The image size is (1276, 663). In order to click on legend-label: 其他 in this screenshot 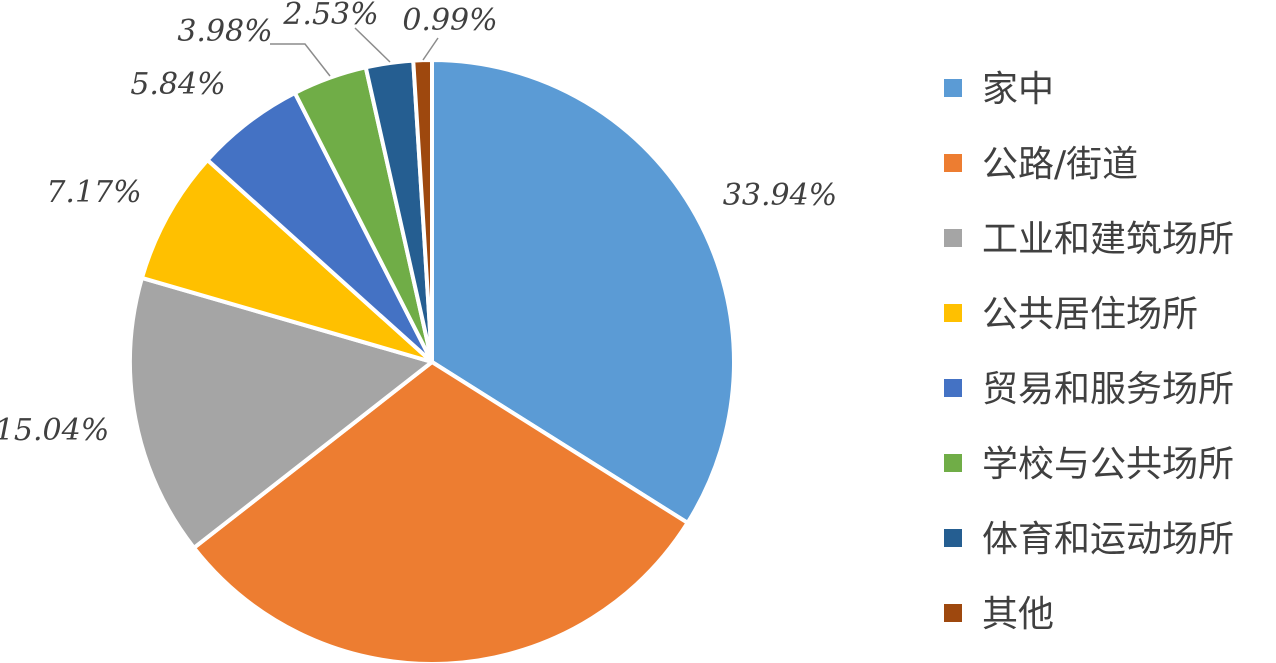, I will do `click(1018, 614)`.